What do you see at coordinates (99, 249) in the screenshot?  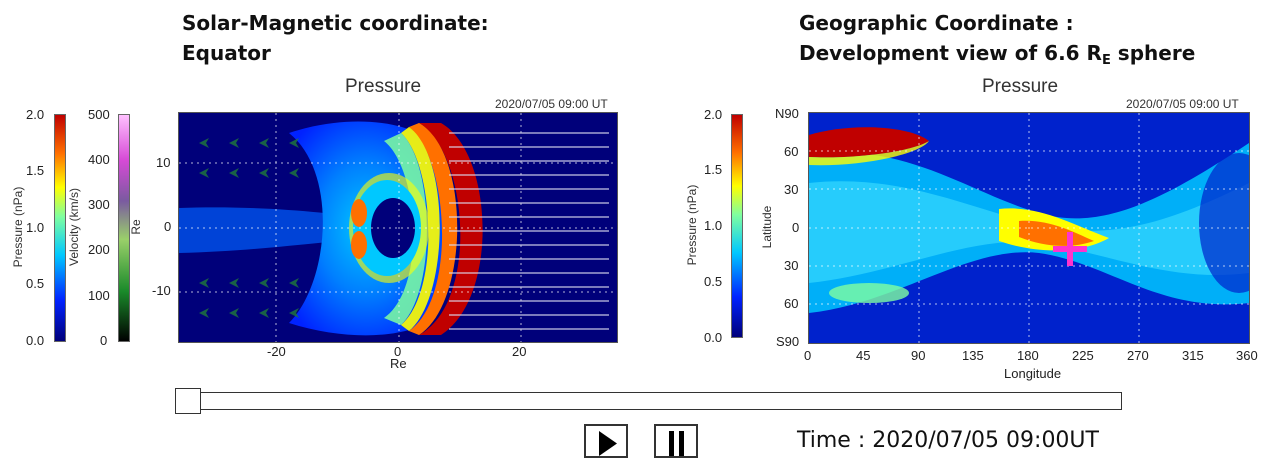 I see `velocity-tick: 200` at bounding box center [99, 249].